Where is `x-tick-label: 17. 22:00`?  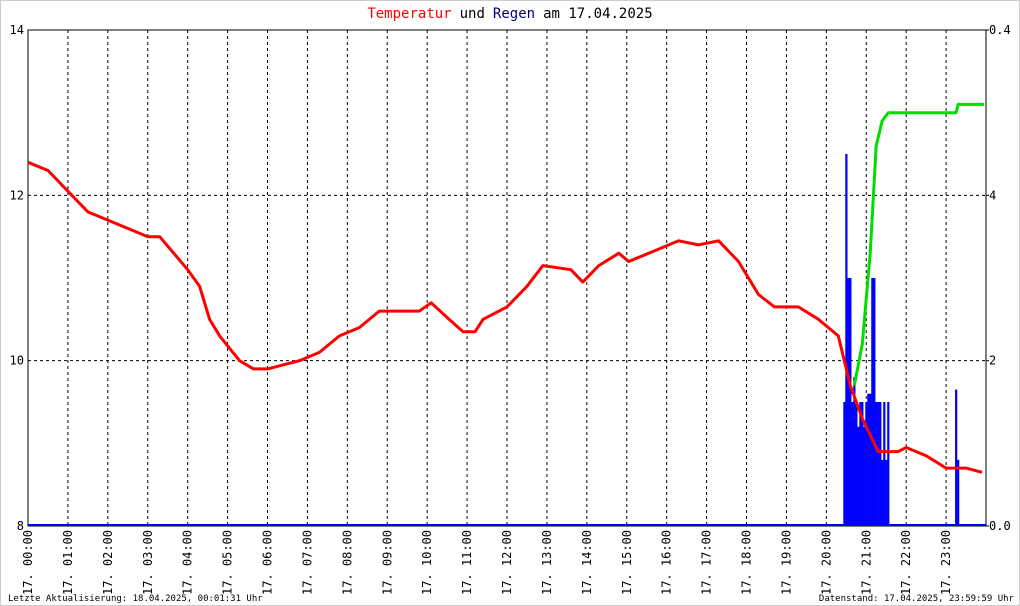 x-tick-label: 17. 22:00 is located at coordinates (906, 562).